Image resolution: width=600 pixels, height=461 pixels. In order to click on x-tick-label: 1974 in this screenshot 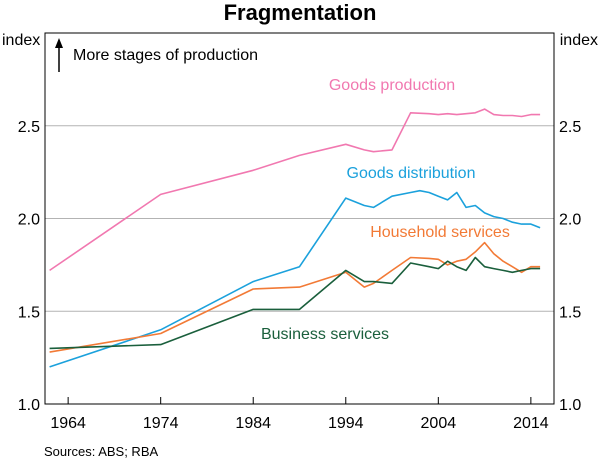, I will do `click(161, 423)`.